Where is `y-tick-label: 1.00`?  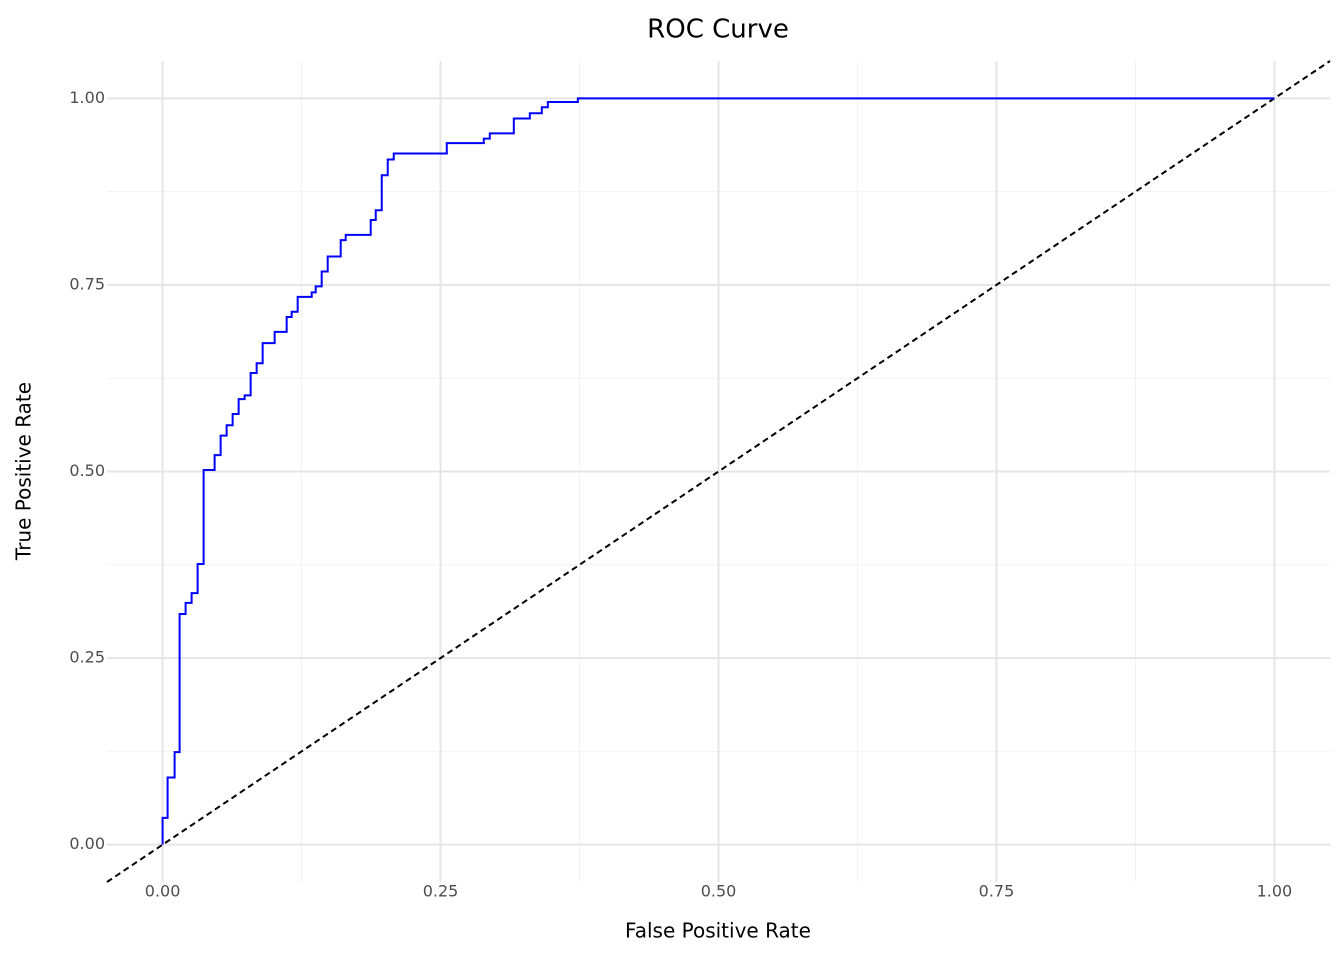 y-tick-label: 1.00 is located at coordinates (87, 97).